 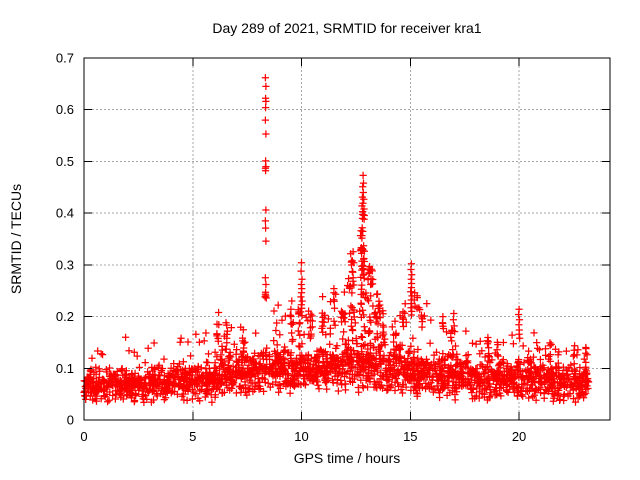 I want to click on x-tick-label: 10, so click(x=301, y=436).